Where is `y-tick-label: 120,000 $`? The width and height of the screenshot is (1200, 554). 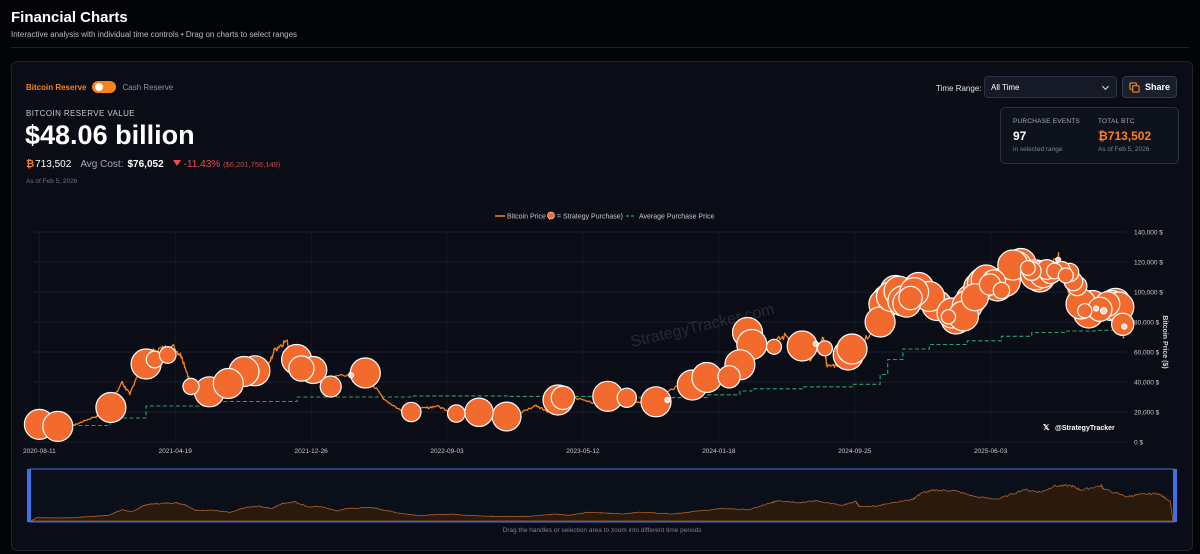 y-tick-label: 120,000 $ is located at coordinates (1148, 263).